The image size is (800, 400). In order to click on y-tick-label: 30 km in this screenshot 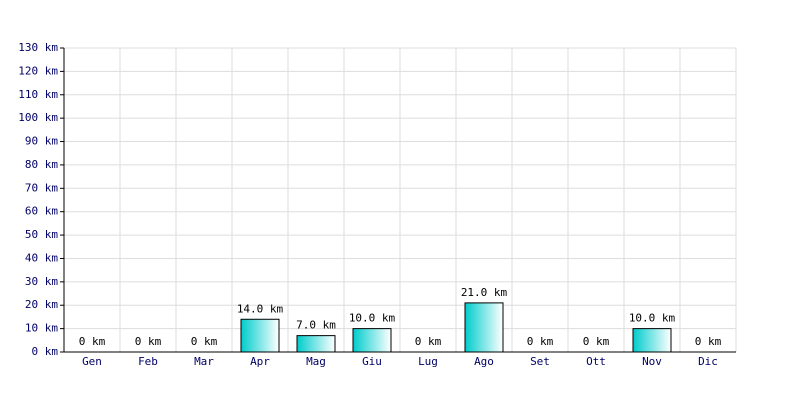, I will do `click(41, 281)`.